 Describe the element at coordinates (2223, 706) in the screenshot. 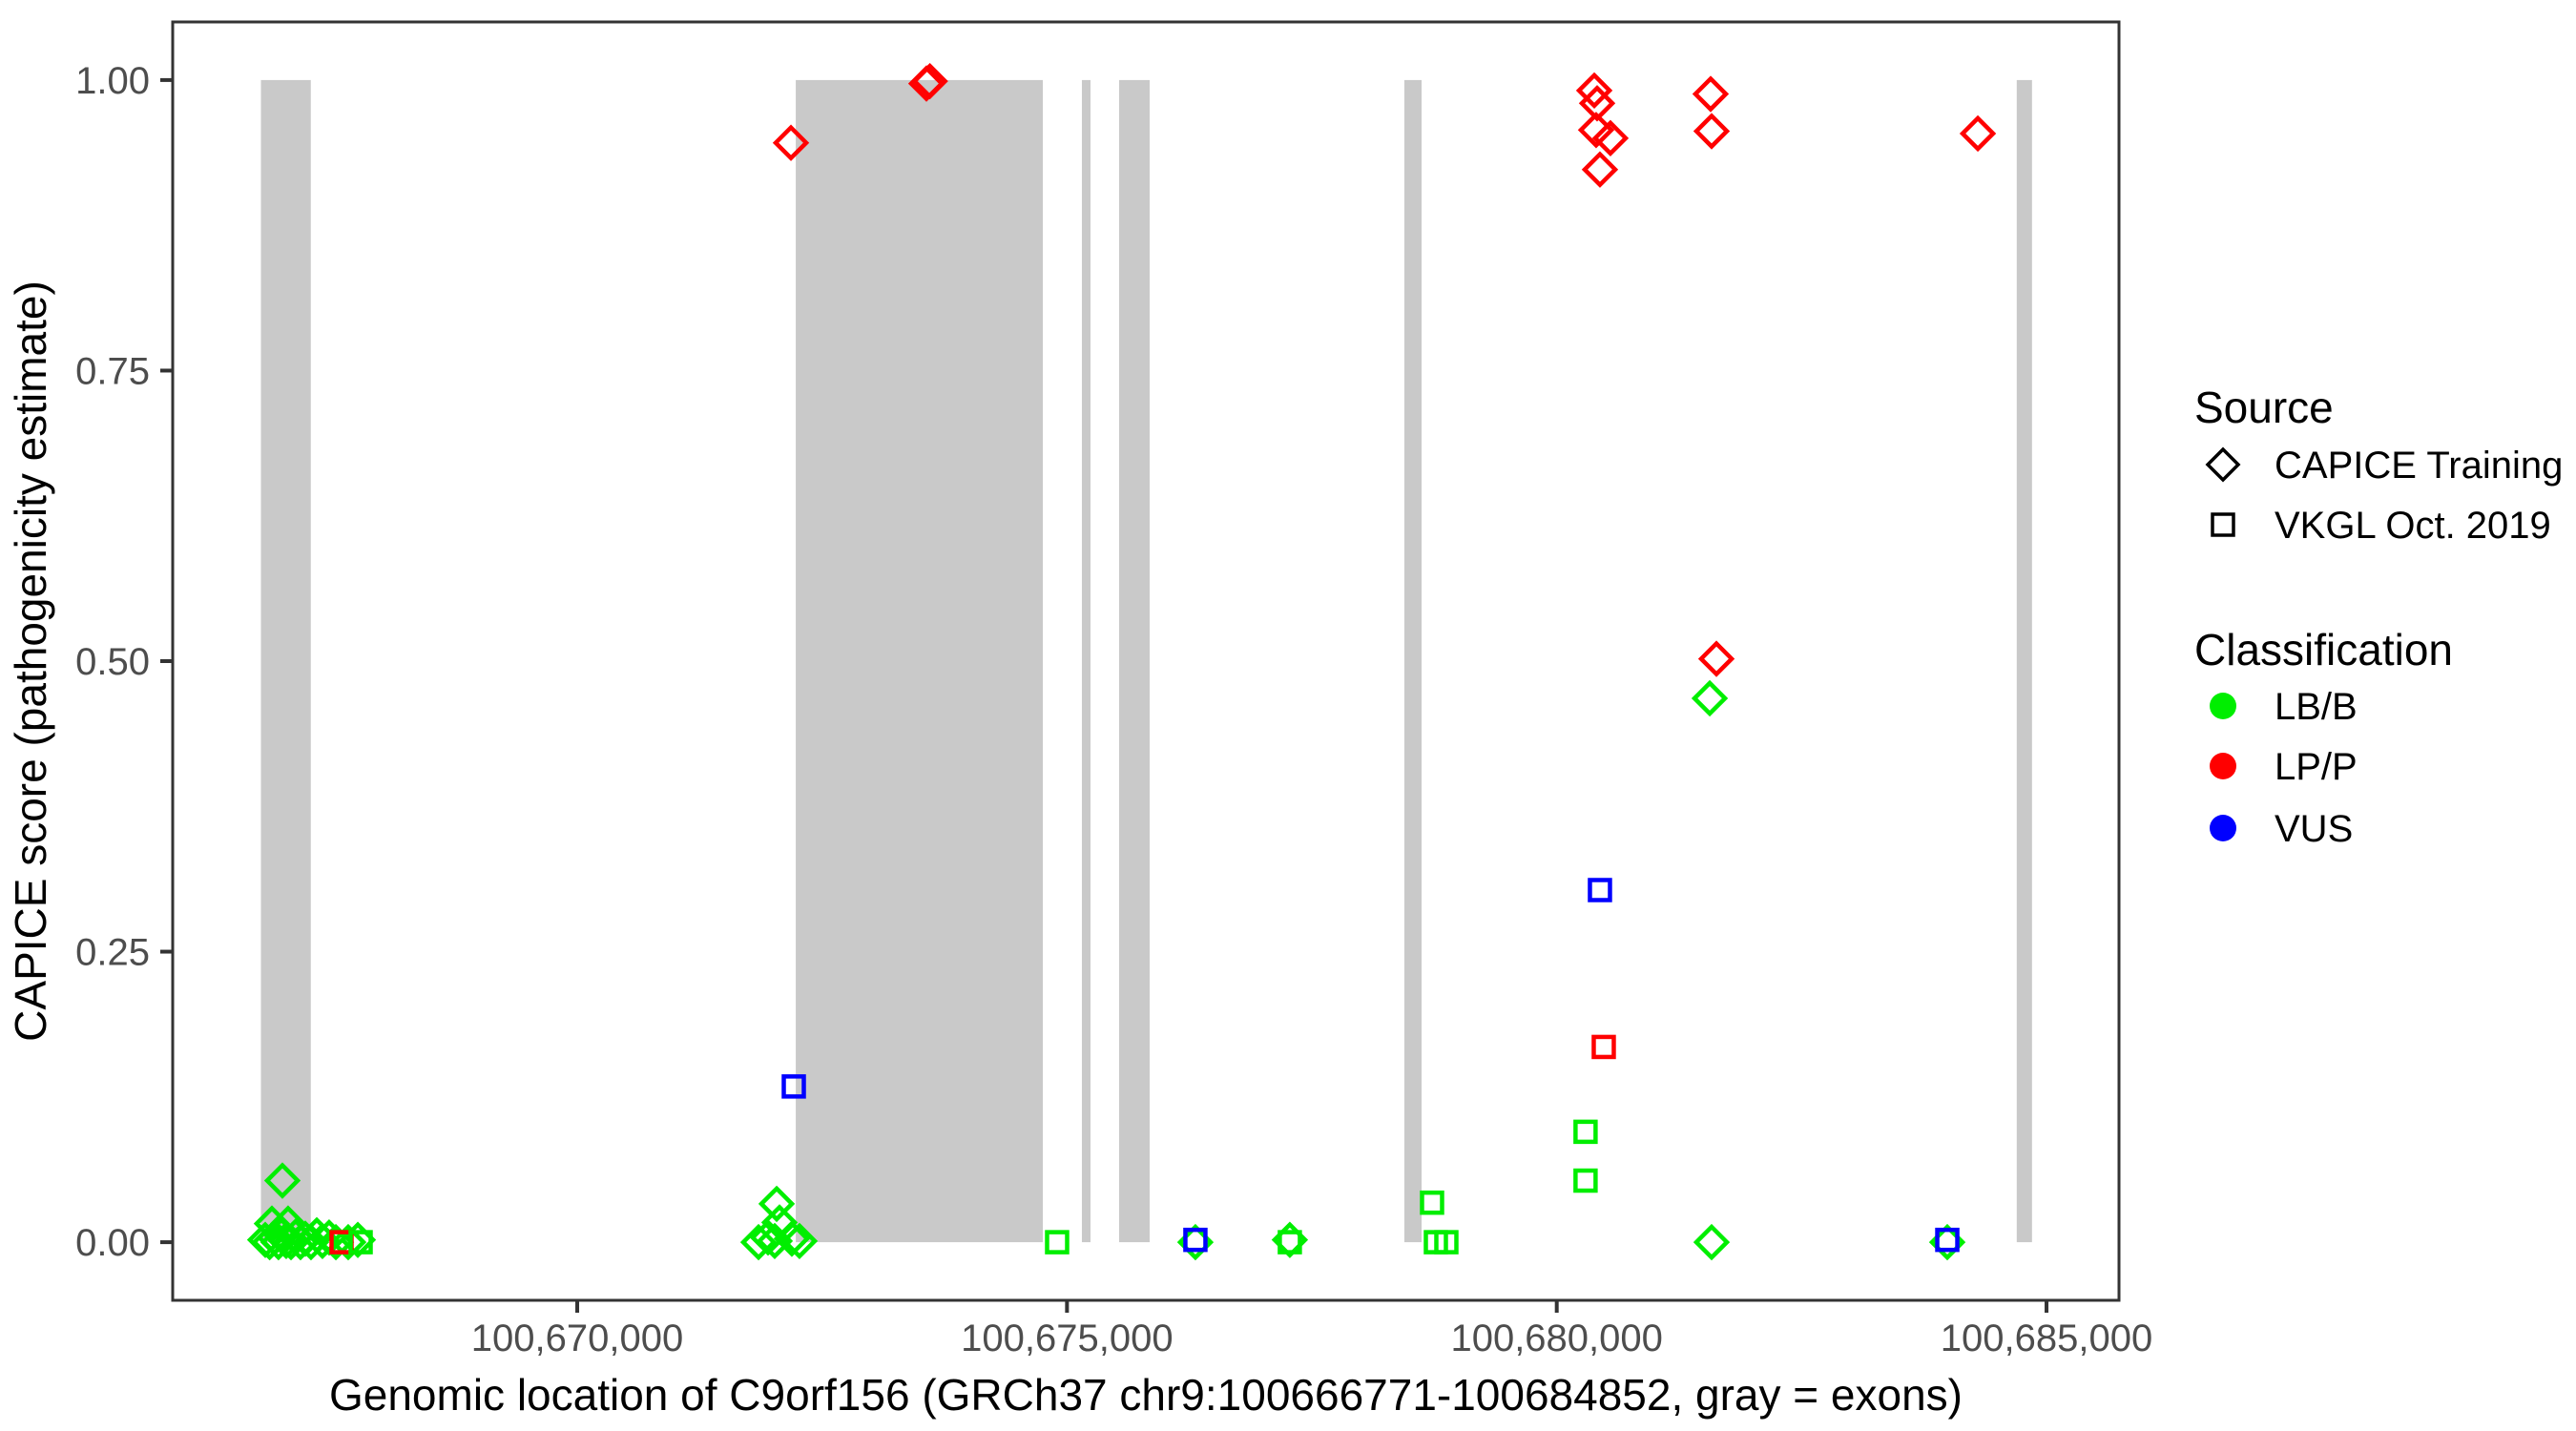

I see `lbb-dot-icon` at that location.